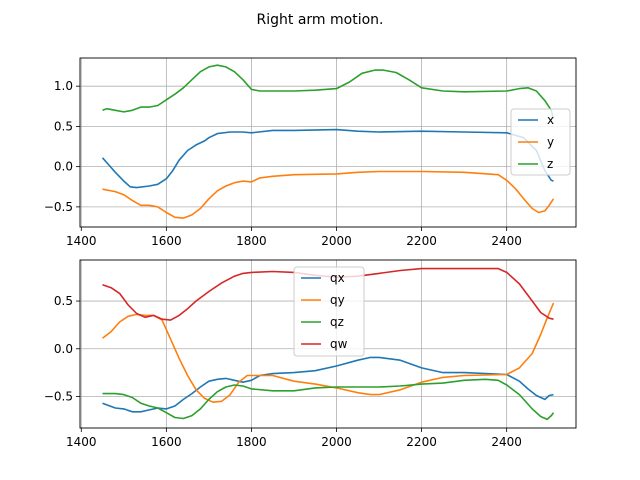 Image resolution: width=640 pixels, height=480 pixels. Describe the element at coordinates (320, 20) in the screenshot. I see `figure-title: Right arm motion.` at that location.